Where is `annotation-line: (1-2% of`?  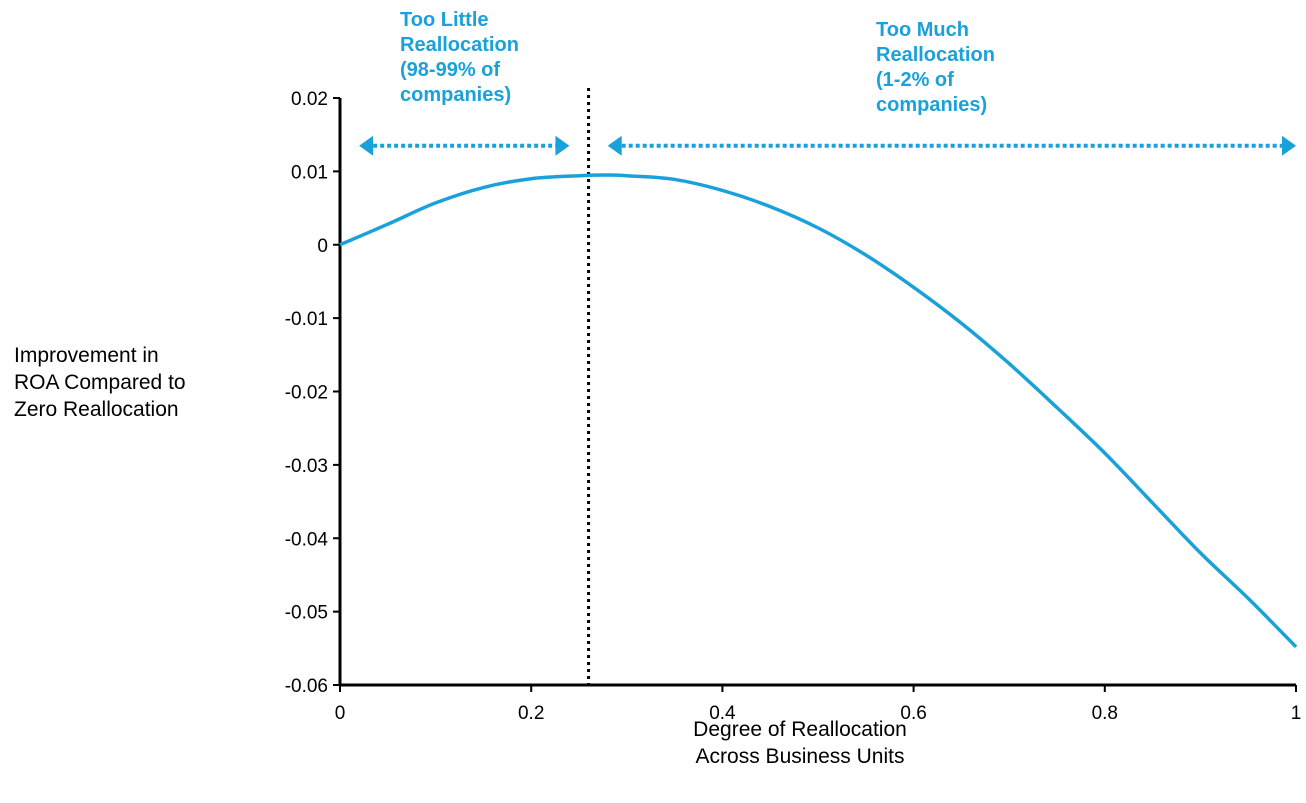
annotation-line: (1-2% of is located at coordinates (915, 80).